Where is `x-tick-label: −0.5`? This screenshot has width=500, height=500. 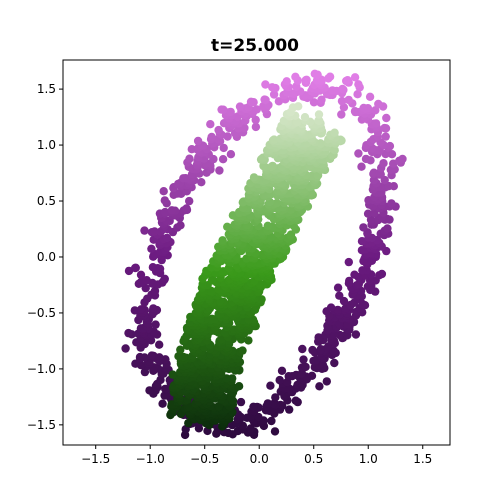
x-tick-label: −0.5 is located at coordinates (204, 459).